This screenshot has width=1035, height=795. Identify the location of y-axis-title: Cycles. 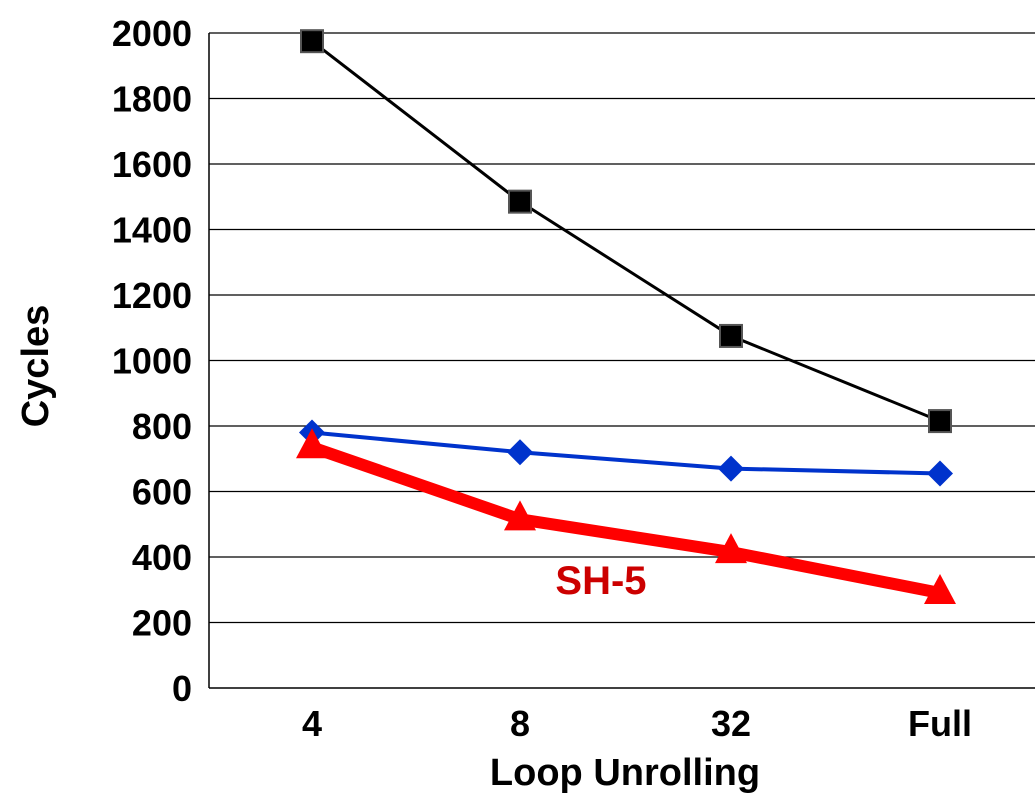
(36, 366).